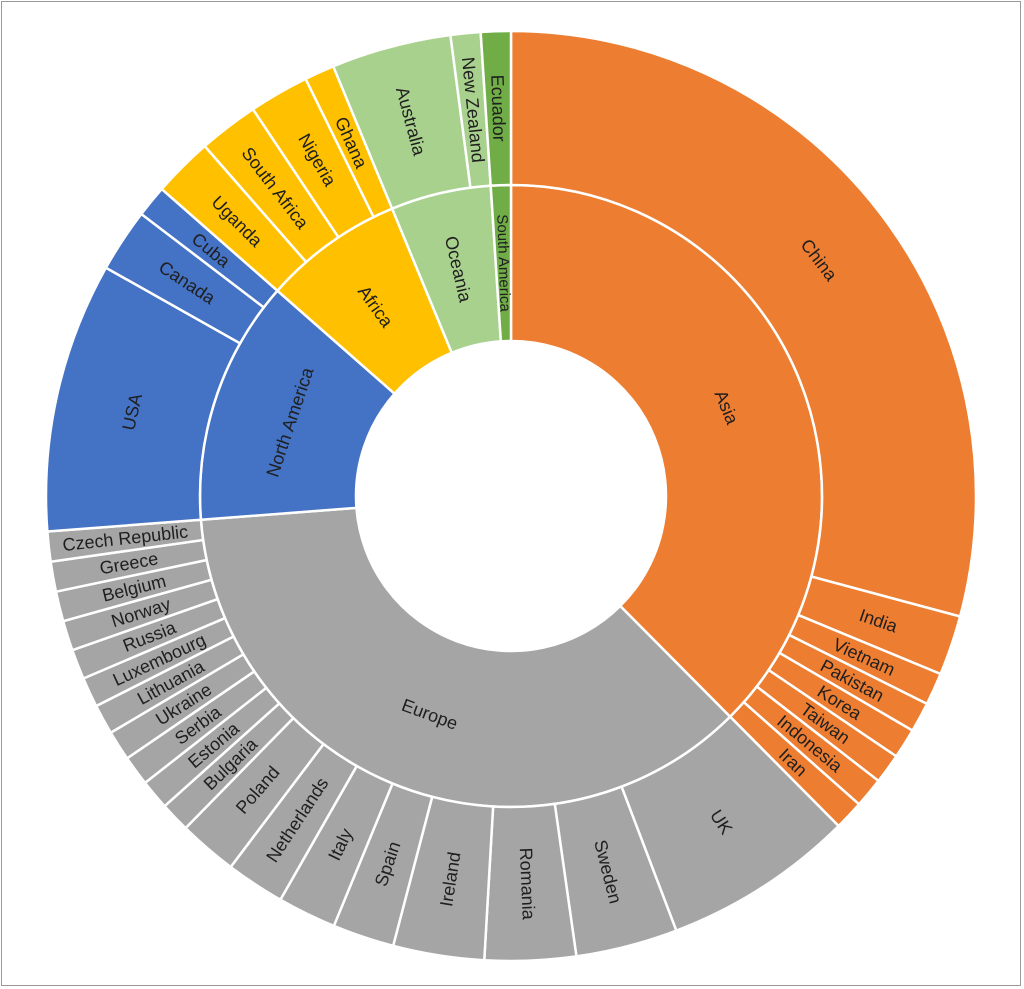 This screenshot has width=1024, height=989. I want to click on country-label-ecuador: Ecuador, so click(498, 108).